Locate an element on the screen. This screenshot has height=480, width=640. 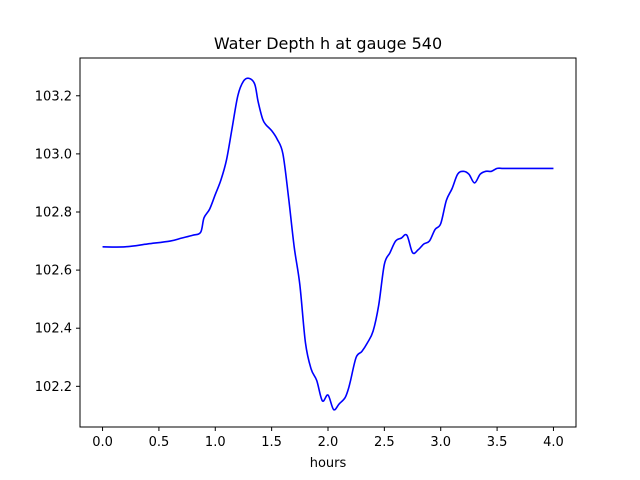
x-tick-label: 0.0 is located at coordinates (102, 442).